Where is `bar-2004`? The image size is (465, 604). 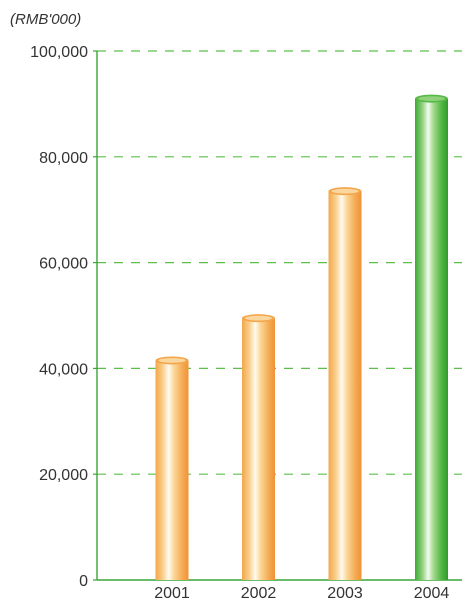 bar-2004 is located at coordinates (431, 337).